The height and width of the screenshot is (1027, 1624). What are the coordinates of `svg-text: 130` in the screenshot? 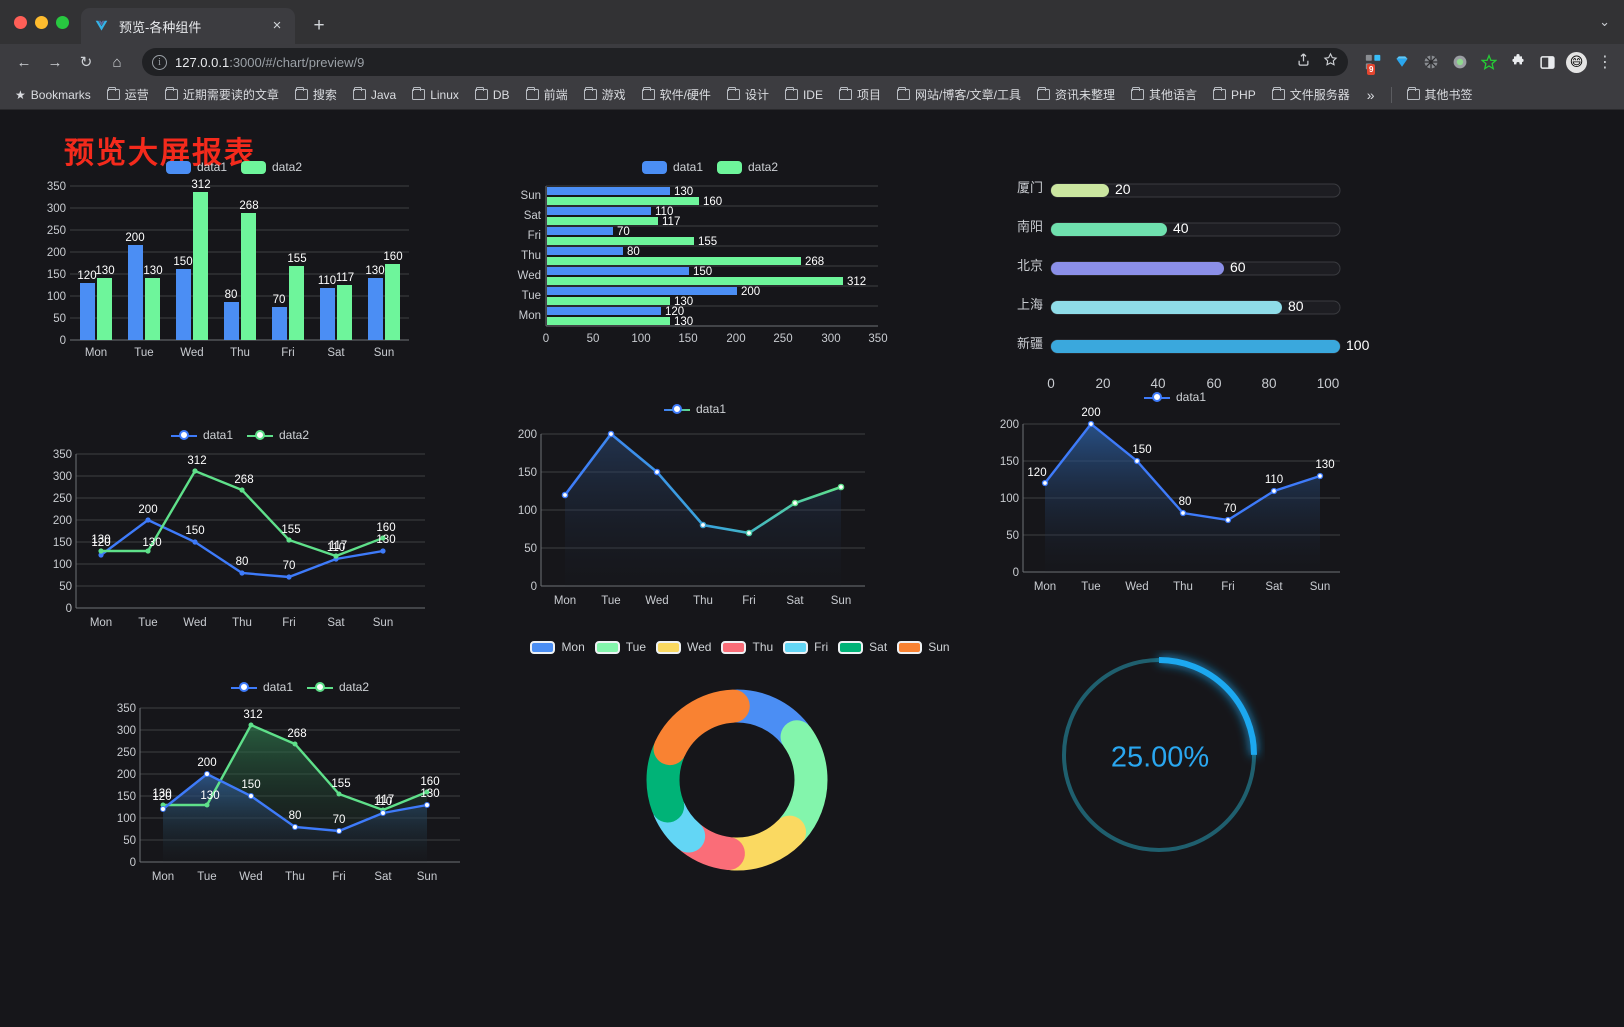 It's located at (683, 192).